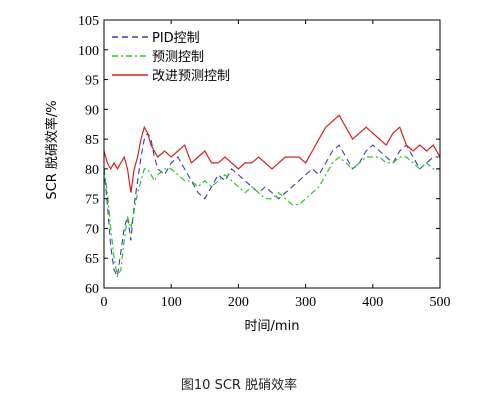 The height and width of the screenshot is (402, 478). Describe the element at coordinates (176, 38) in the screenshot. I see `legend-label-1: PID控制` at that location.